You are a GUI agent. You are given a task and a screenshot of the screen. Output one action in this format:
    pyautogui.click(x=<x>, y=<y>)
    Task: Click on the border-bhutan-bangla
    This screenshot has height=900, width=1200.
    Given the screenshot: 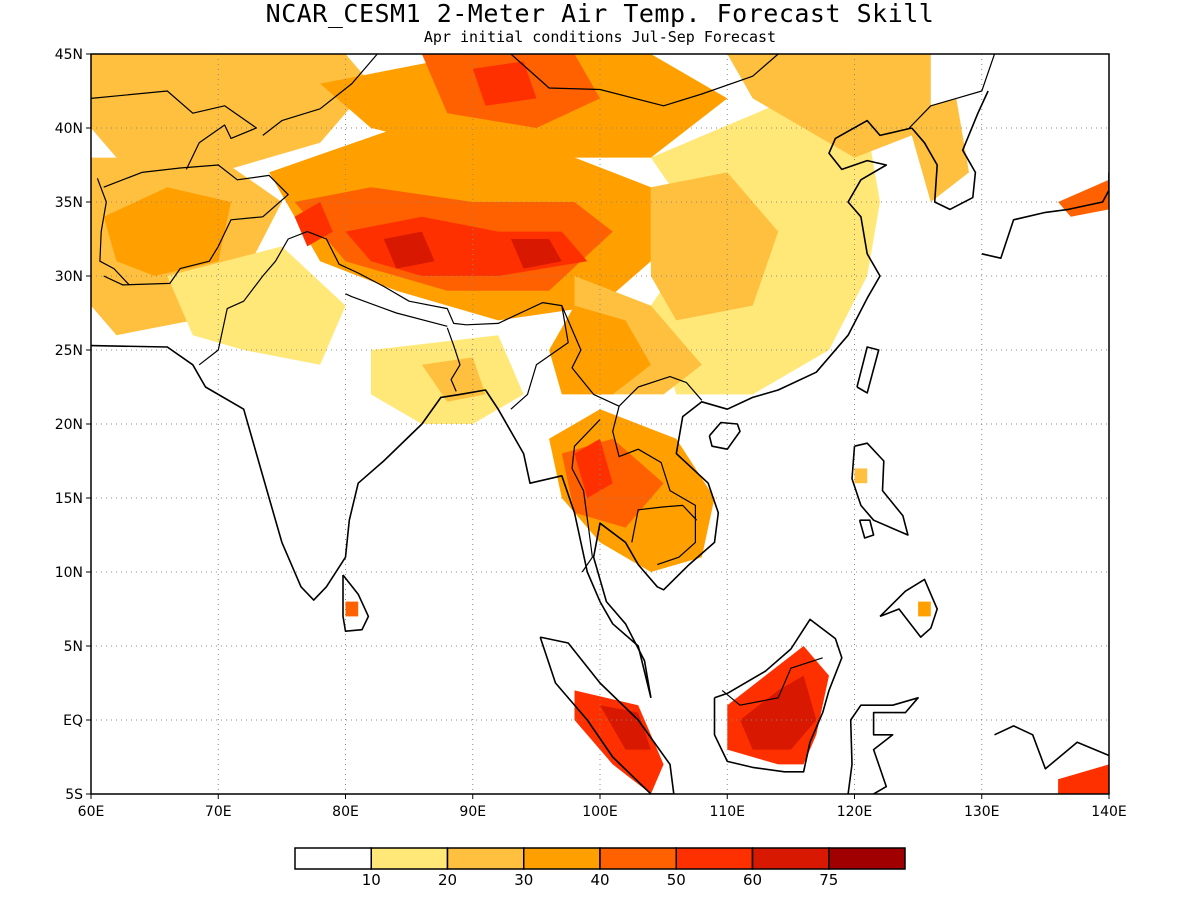 What is the action you would take?
    pyautogui.click(x=453, y=359)
    